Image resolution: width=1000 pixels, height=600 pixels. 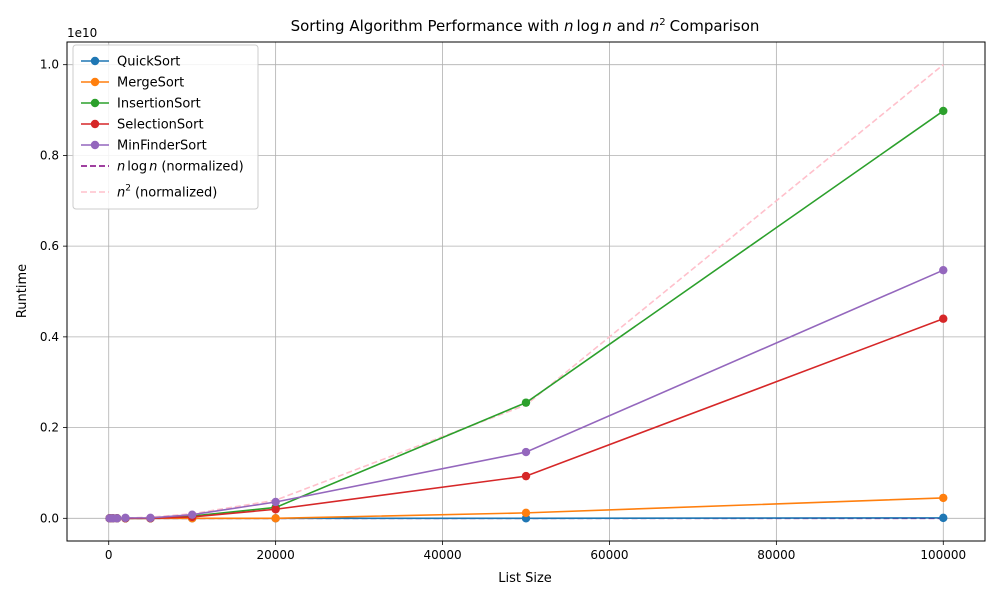 I want to click on legend-label: MergeSort, so click(x=150, y=83).